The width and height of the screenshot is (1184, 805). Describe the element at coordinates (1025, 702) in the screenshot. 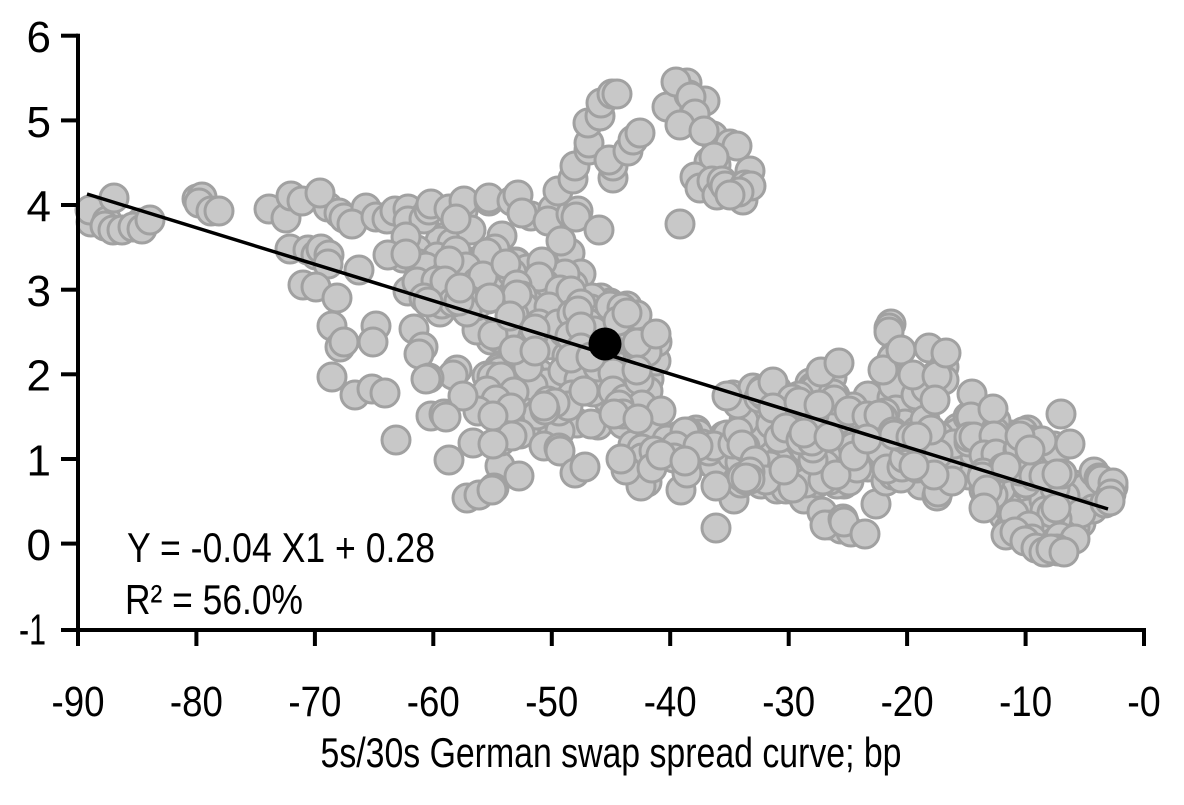

I see `svg-text: -10` at that location.